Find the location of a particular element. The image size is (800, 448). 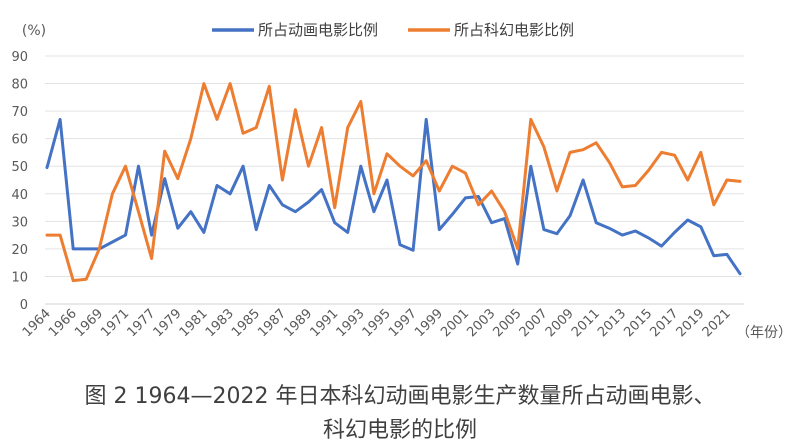

y-tick-label-30: 30 is located at coordinates (19, 222).